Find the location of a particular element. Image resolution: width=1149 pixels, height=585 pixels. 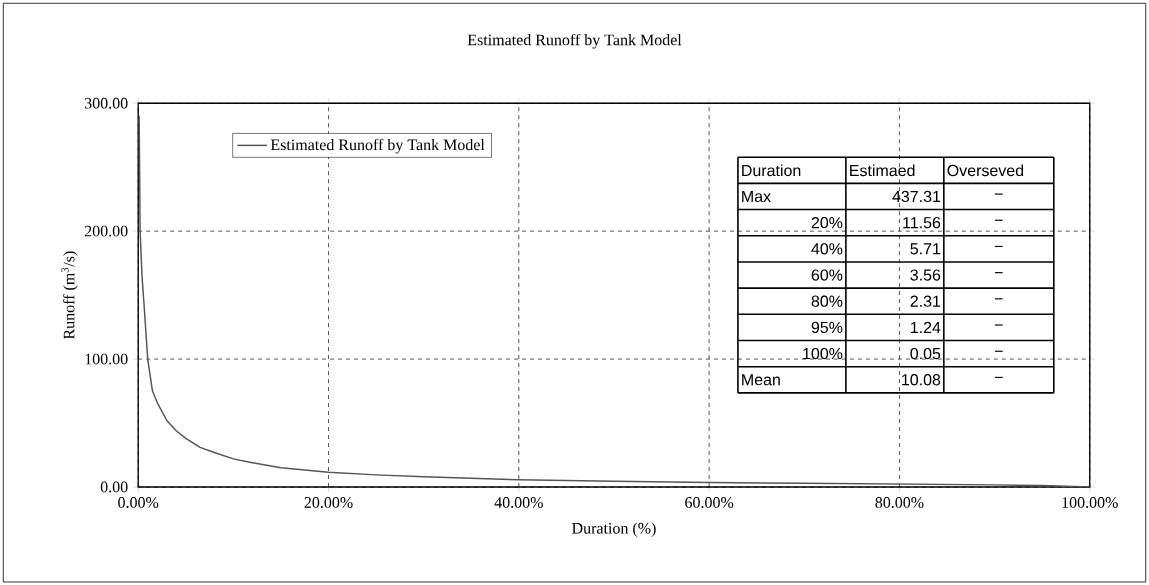

annotation: 2.31 is located at coordinates (925, 301).